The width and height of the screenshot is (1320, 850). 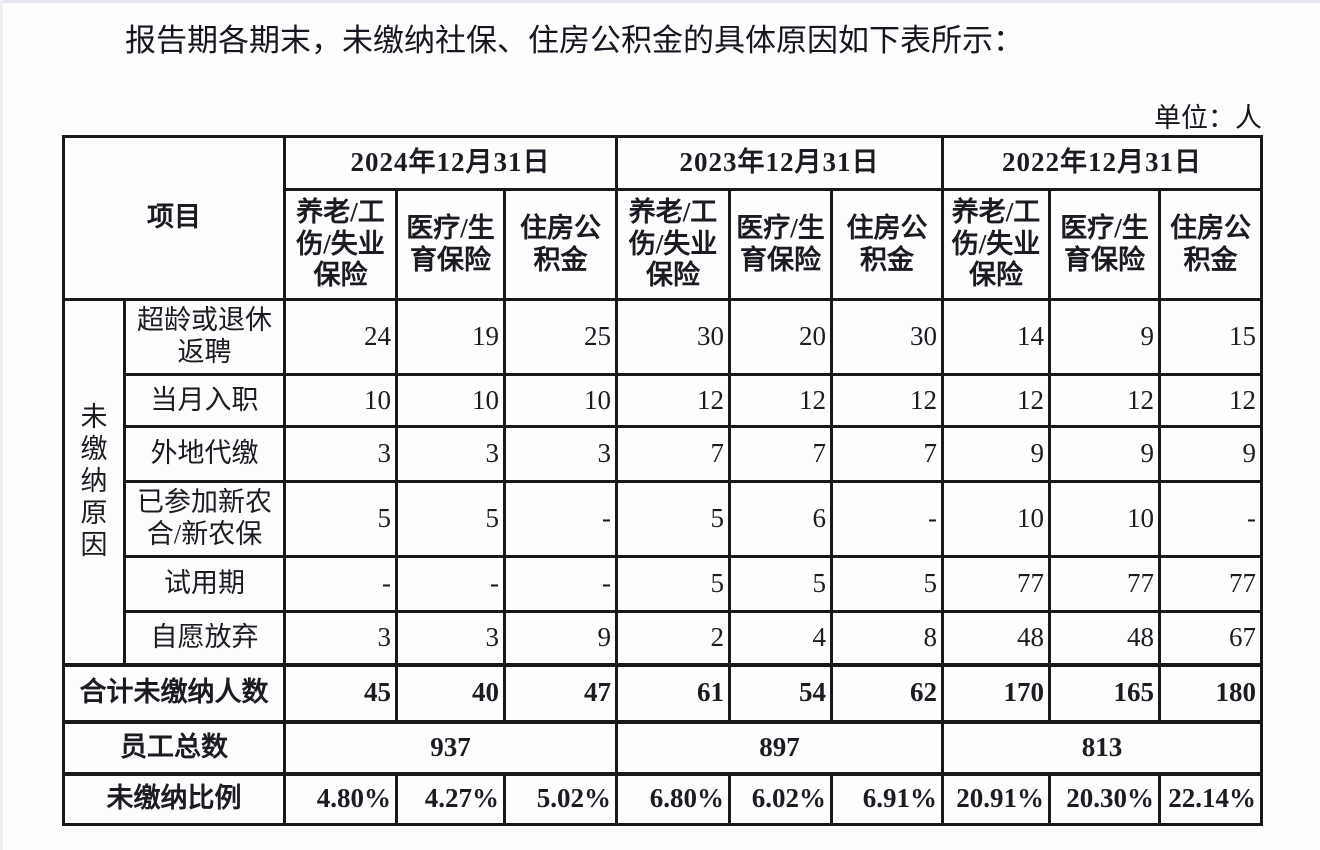 I want to click on intro-paragraph: 报告期各期末，未缴纳社保、住房公积金的具体原因如下表所示：, so click(x=574, y=40).